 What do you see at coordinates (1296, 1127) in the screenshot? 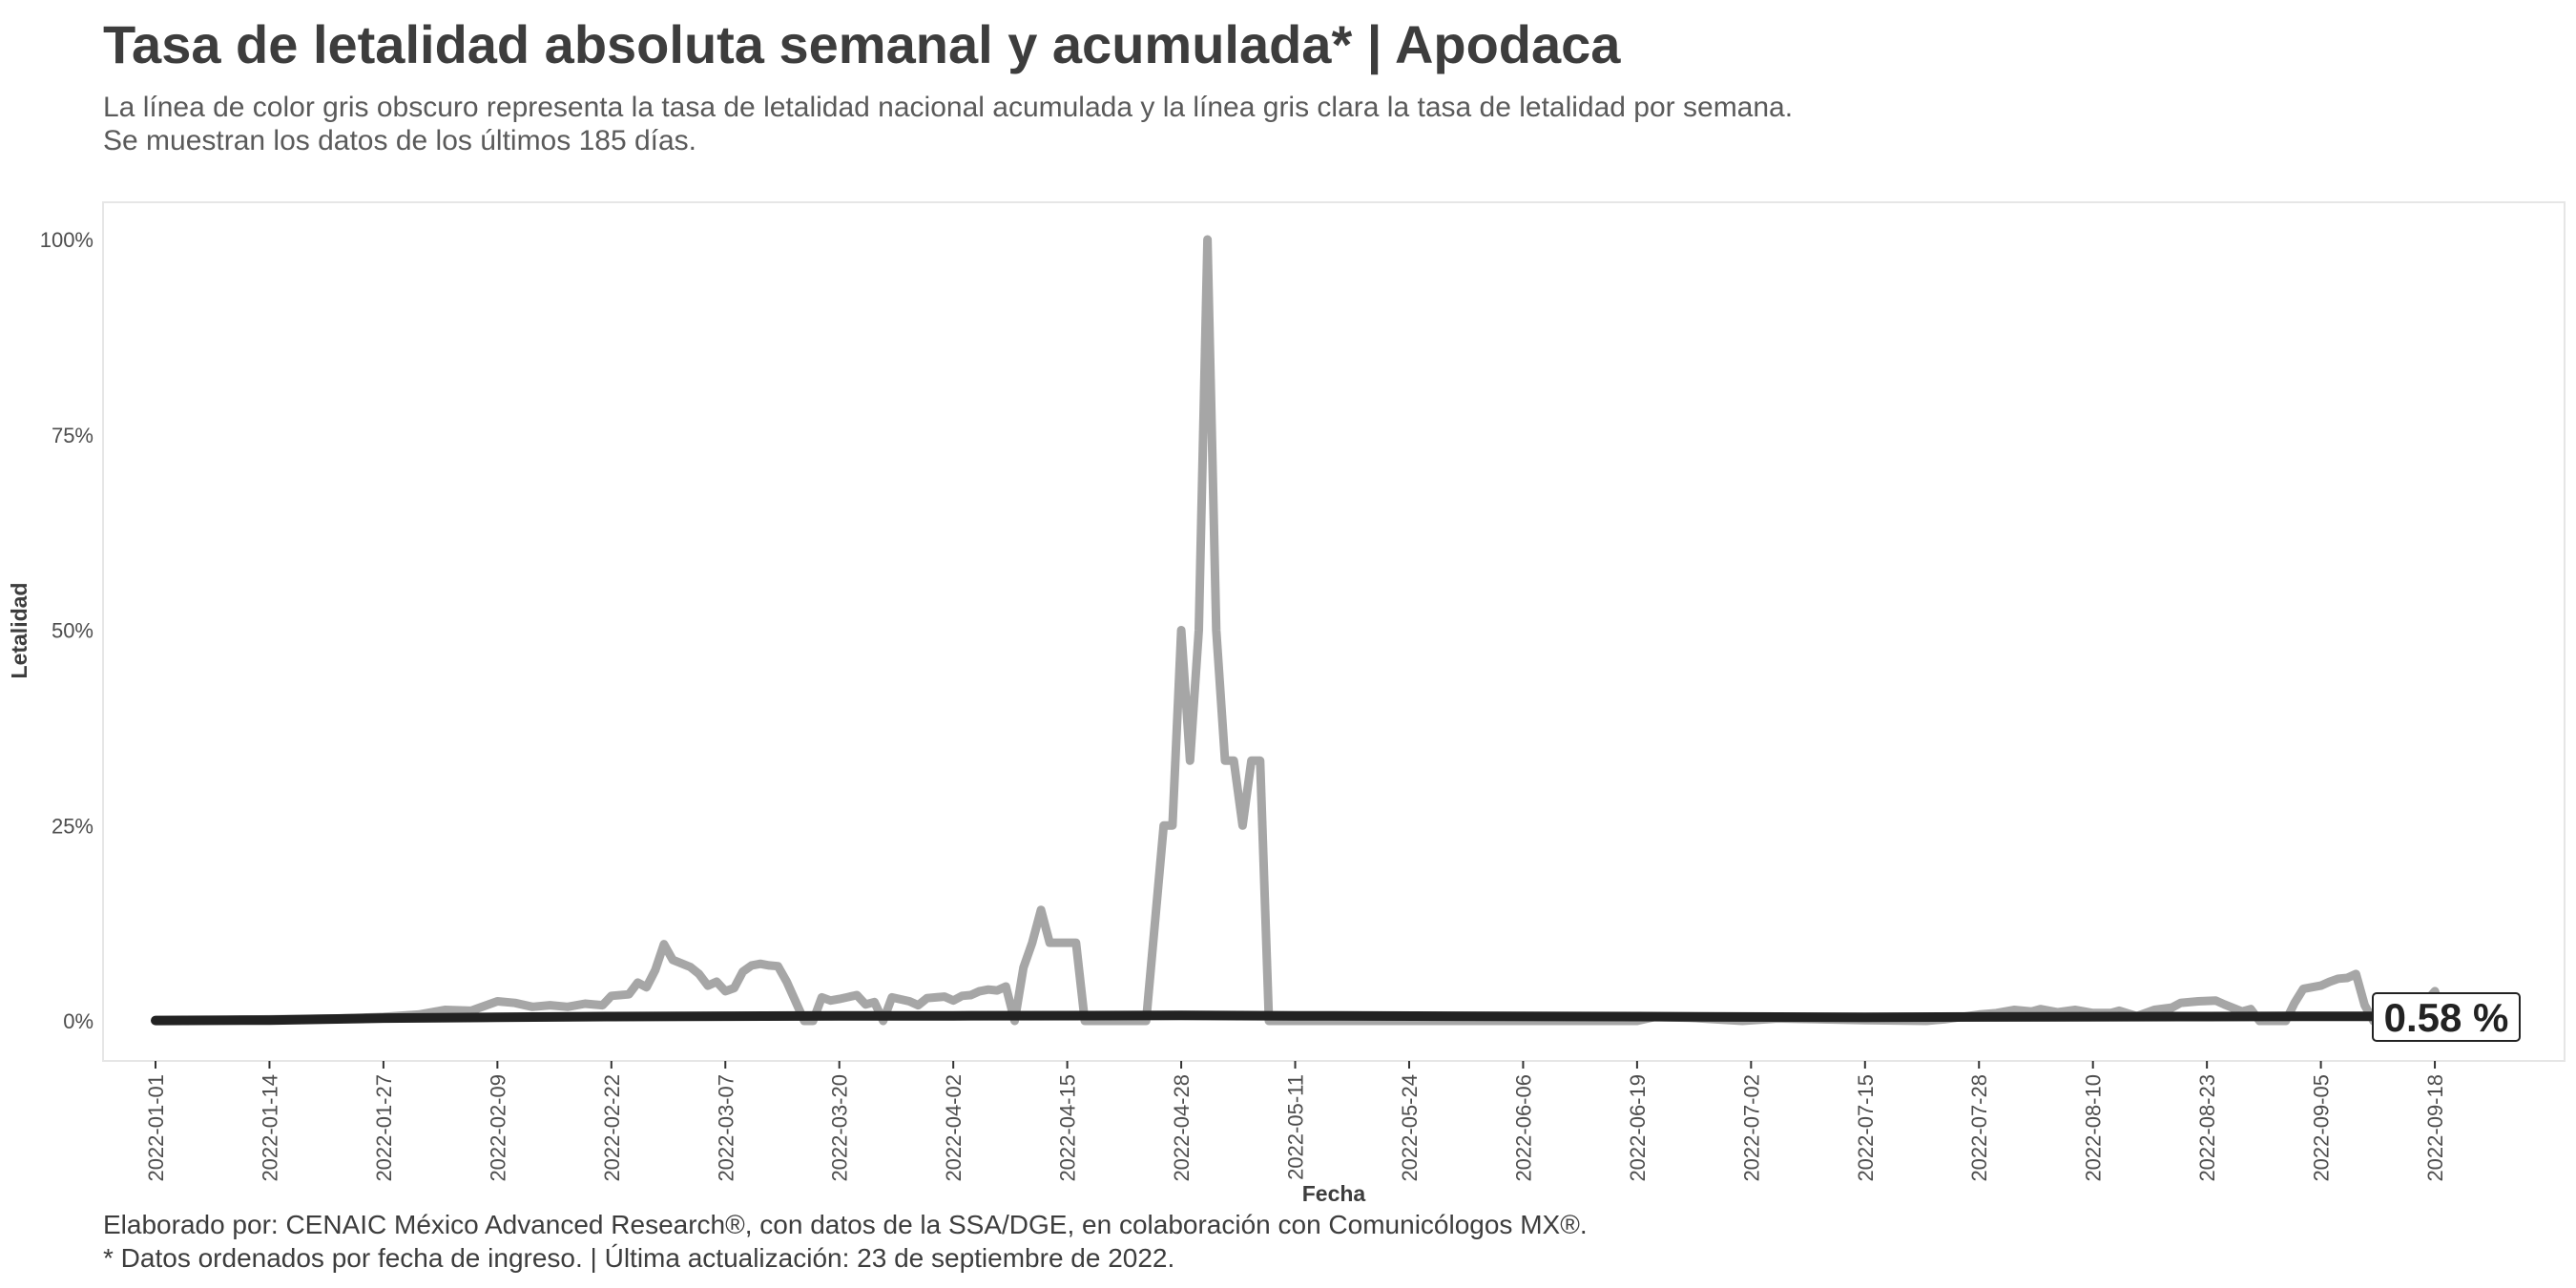
I see `x-tick-label: 2022-05-11` at bounding box center [1296, 1127].